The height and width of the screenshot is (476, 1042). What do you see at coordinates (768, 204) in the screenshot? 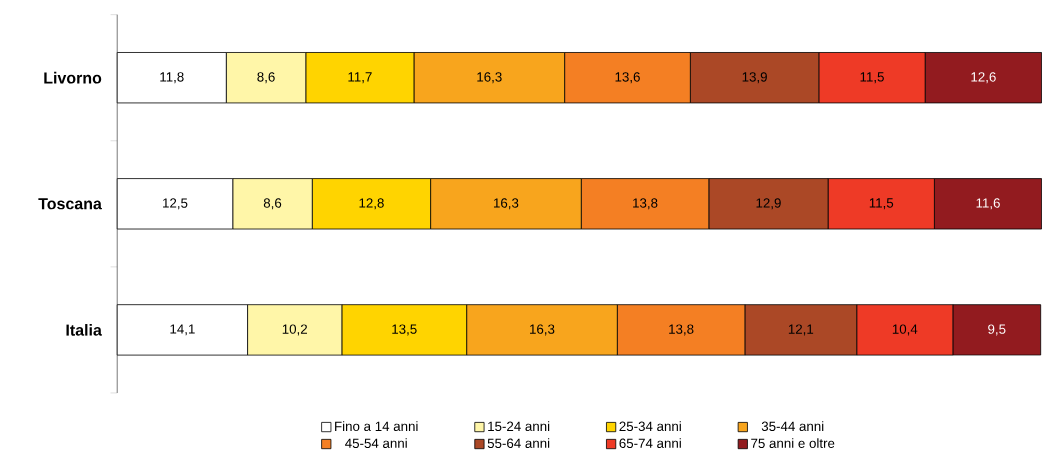
I see `data-label: 12,9` at bounding box center [768, 204].